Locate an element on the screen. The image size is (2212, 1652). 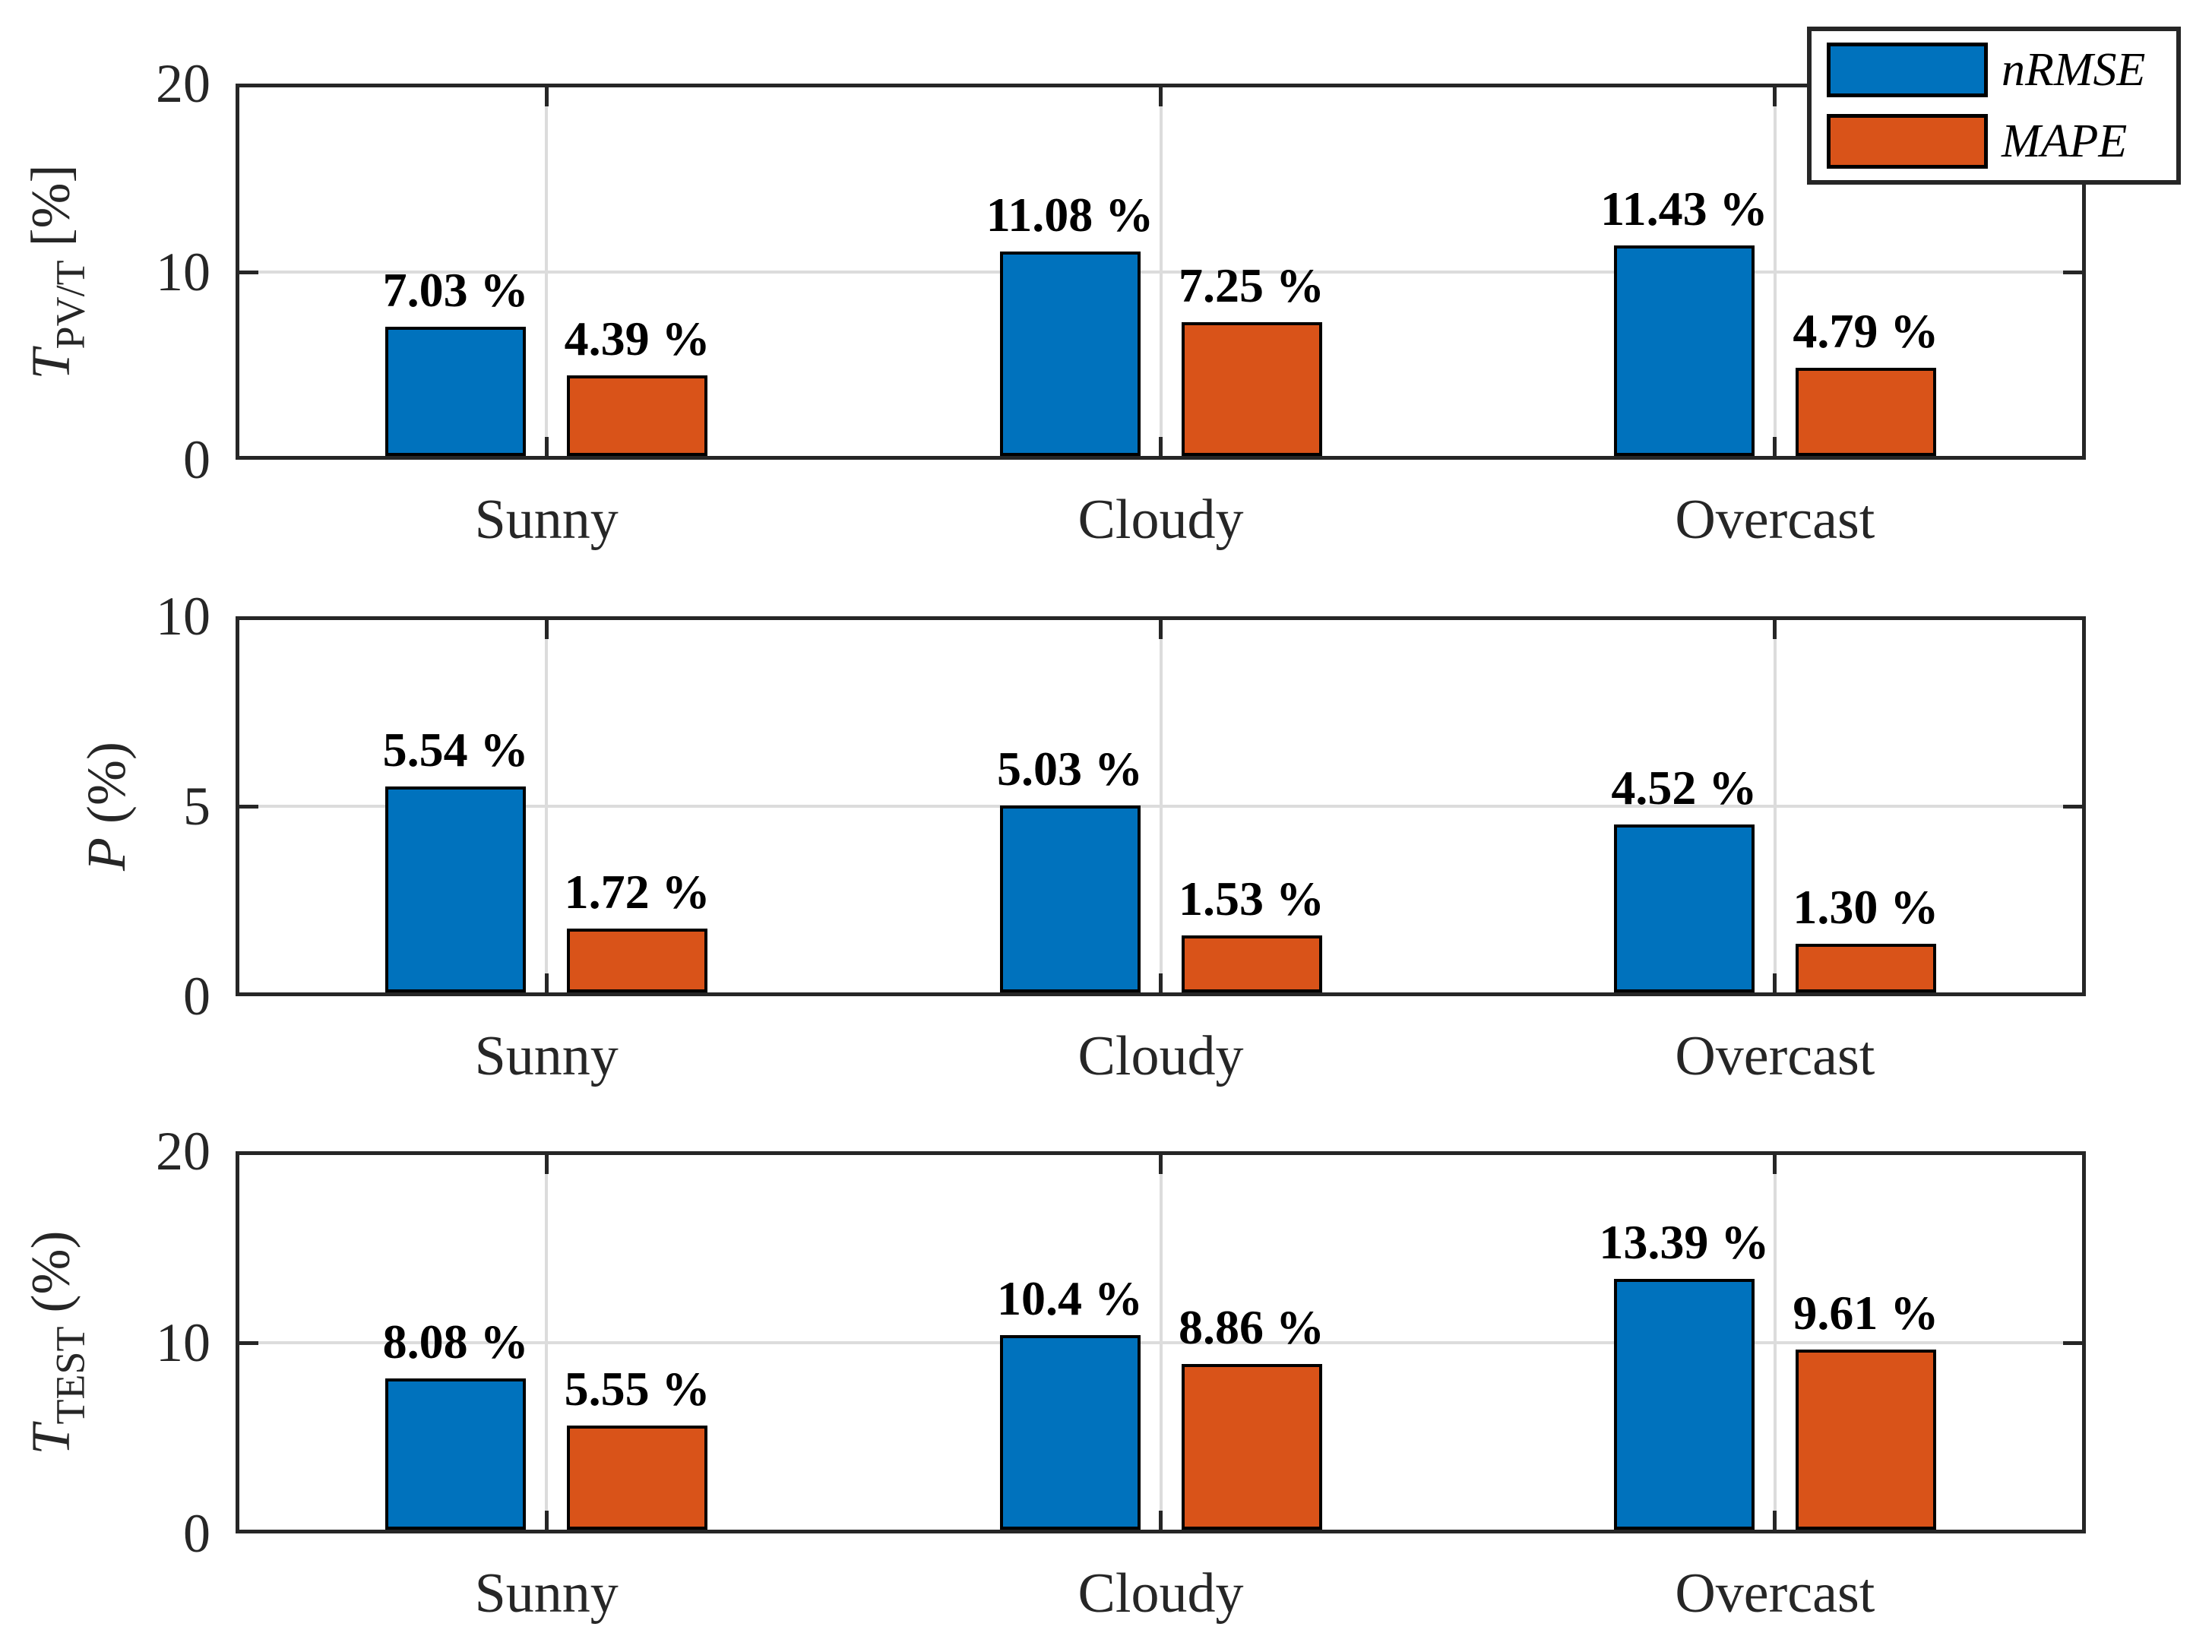
bar-value-label-mape-cloudy: 1.53 % is located at coordinates (1251, 899).